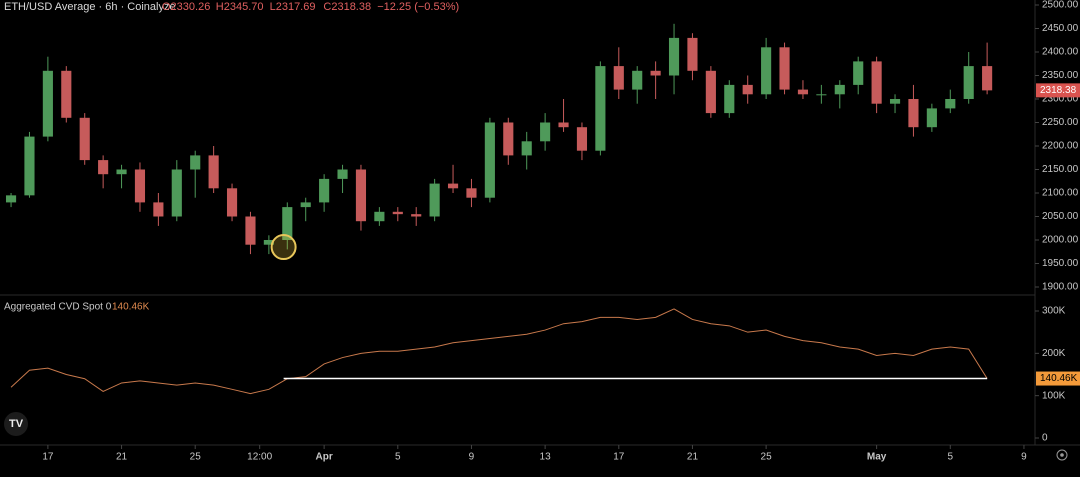 The width and height of the screenshot is (1080, 477). Describe the element at coordinates (1060, 169) in the screenshot. I see `y-tick-label: 2150.00` at that location.